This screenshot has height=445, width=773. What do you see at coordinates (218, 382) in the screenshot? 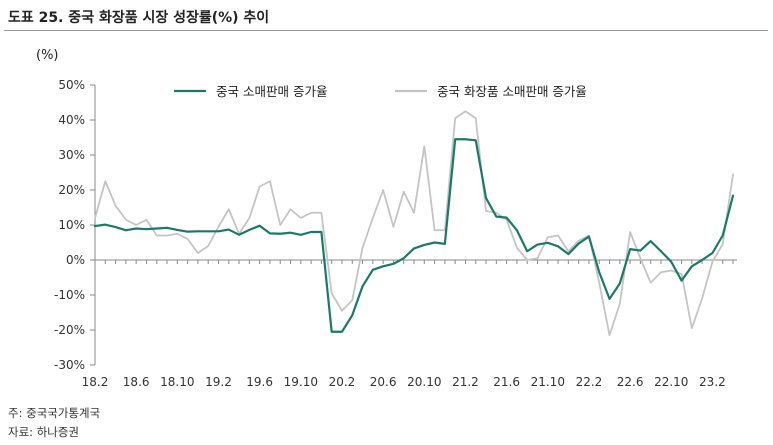
I see `x-tick-label: 19.2` at bounding box center [218, 382].